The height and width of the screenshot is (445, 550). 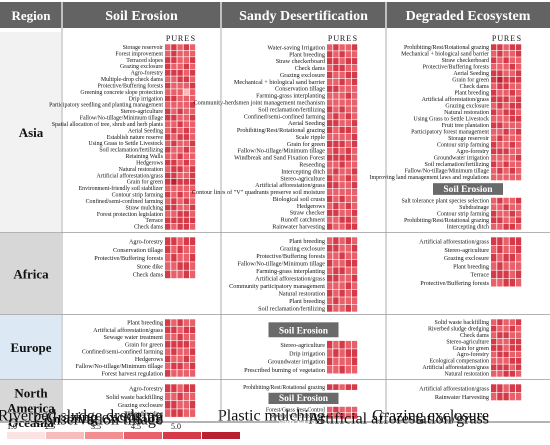 I want to click on row-label: Terrace, so click(x=480, y=275).